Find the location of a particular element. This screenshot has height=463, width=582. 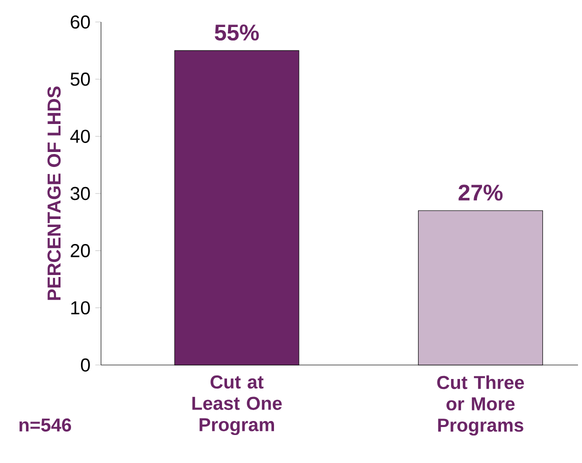

x-tick-label: Cut Three or More Programs is located at coordinates (480, 405).